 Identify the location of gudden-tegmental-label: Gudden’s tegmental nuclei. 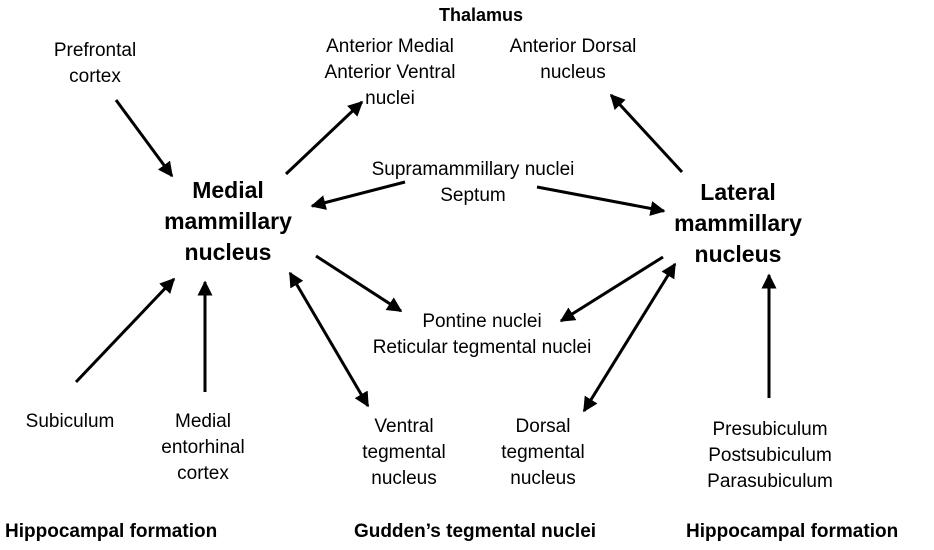
(475, 531).